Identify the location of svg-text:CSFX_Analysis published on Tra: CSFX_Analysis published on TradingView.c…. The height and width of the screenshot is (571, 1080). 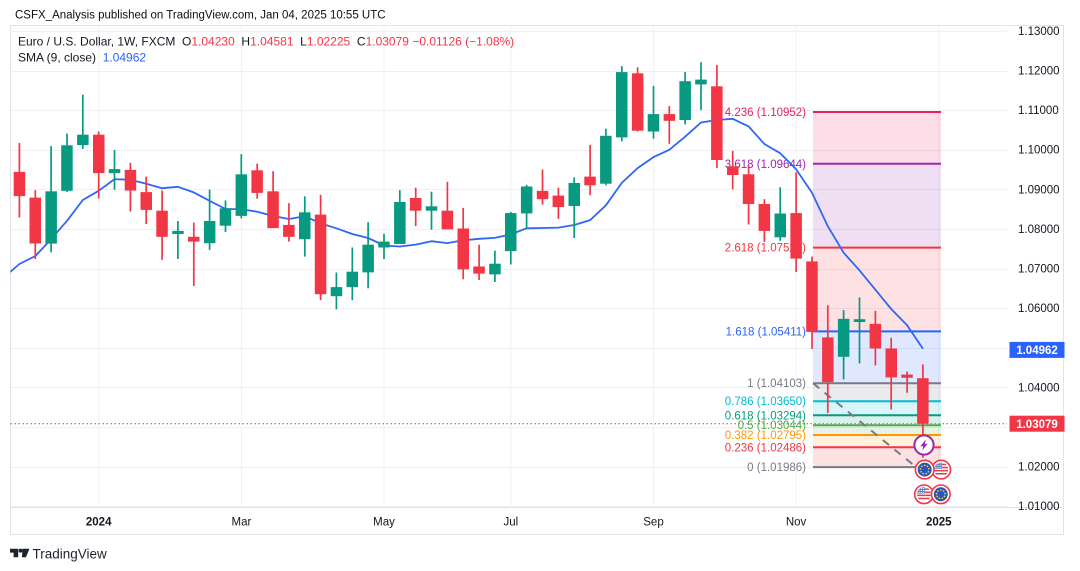
(200, 16).